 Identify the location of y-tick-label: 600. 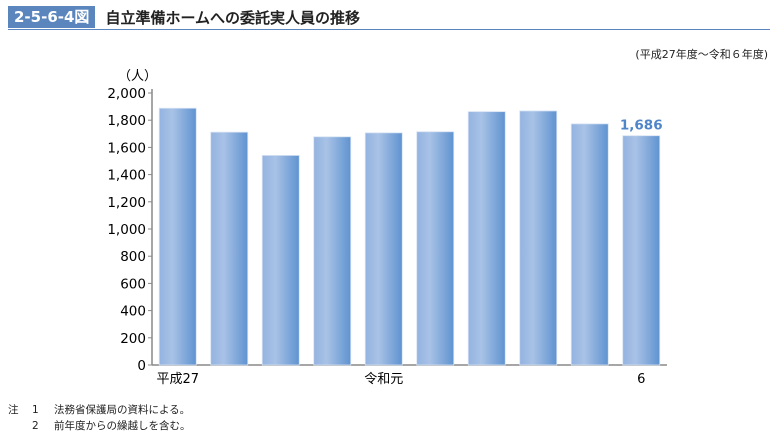
(133, 284).